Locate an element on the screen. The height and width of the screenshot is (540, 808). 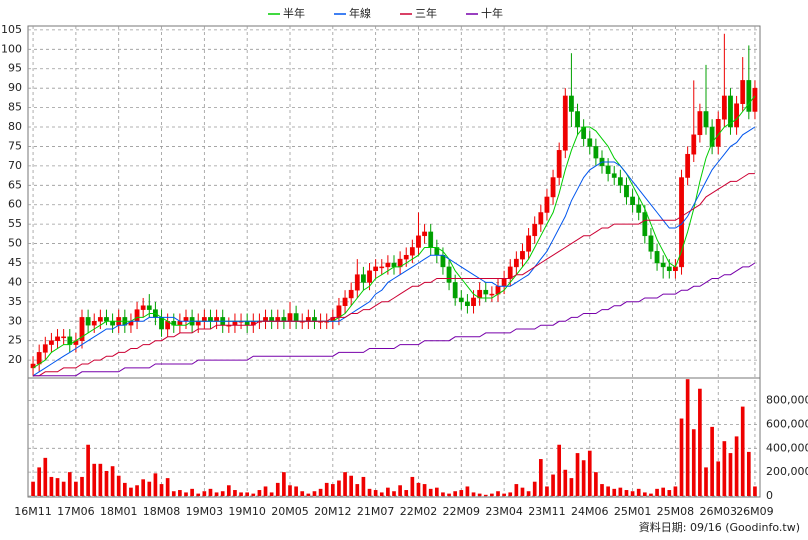
footer: 資料日期: 09/16 (Goodinfo.tw) is located at coordinates (719, 527).